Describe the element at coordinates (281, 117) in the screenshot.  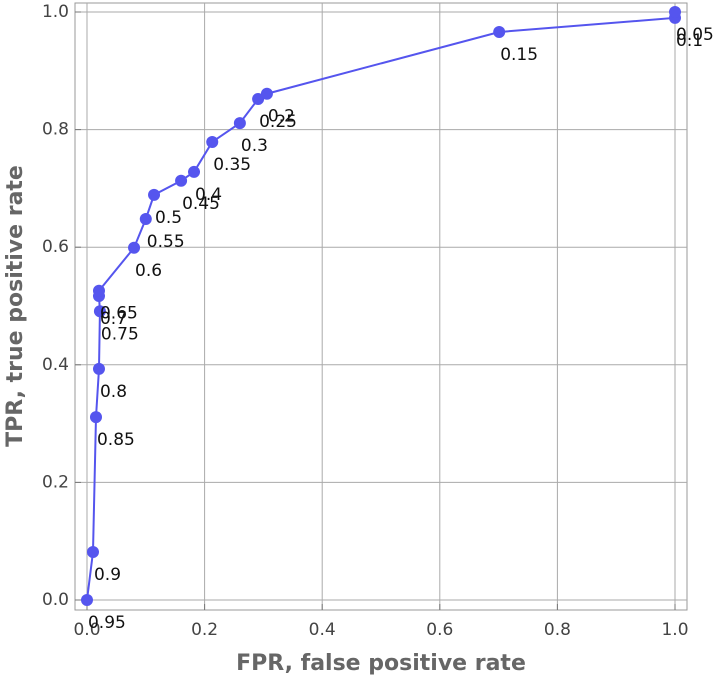
I see `threshold-label: 0.2` at that location.